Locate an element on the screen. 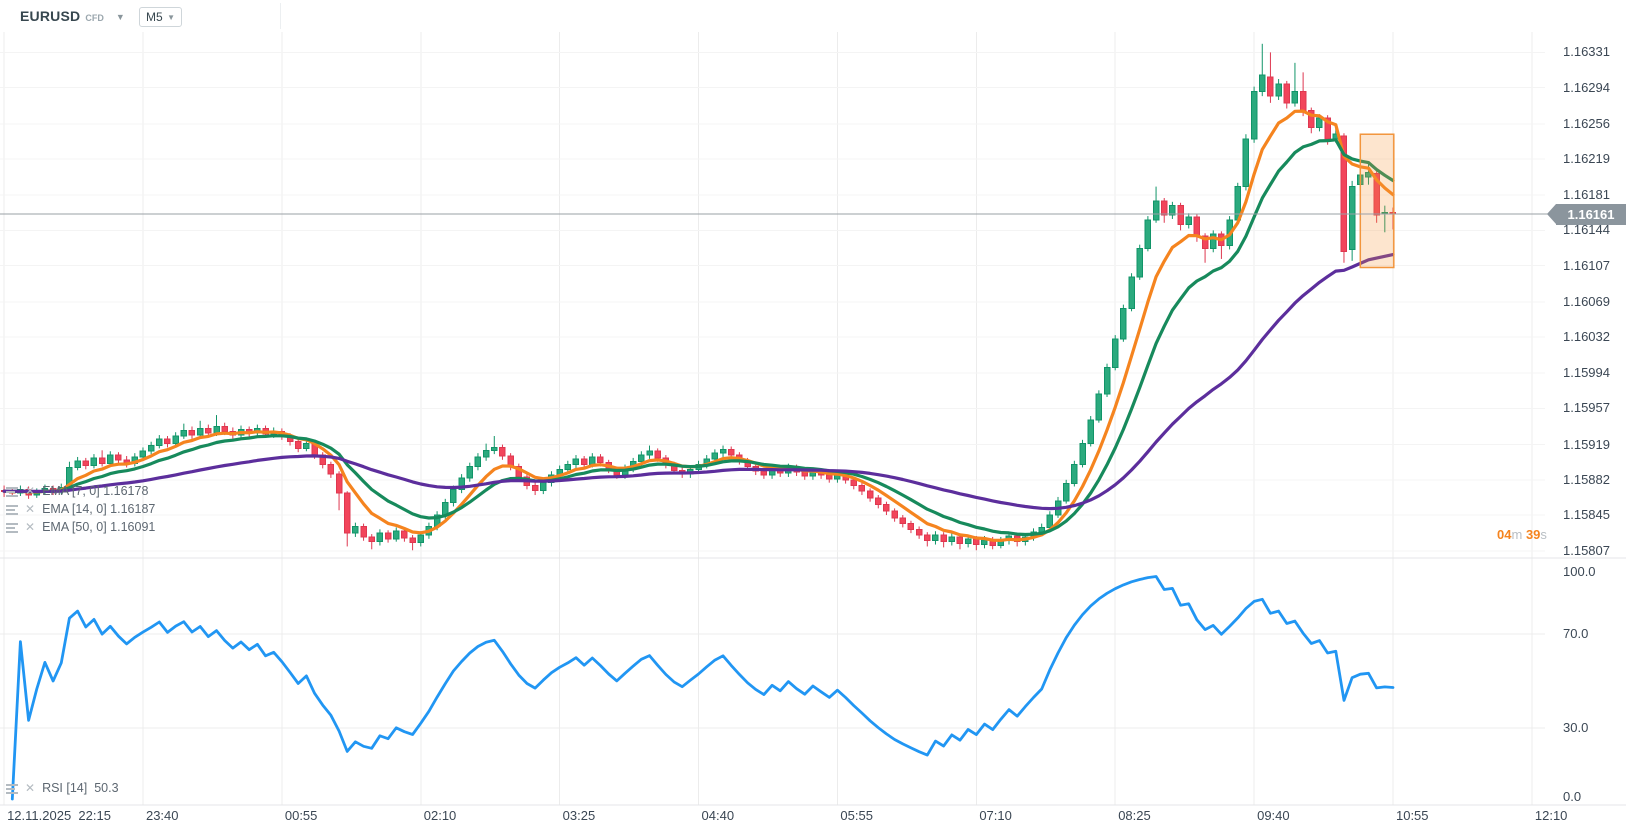  indicator-label: EMA [14, 0] 1.16187 is located at coordinates (99, 509).